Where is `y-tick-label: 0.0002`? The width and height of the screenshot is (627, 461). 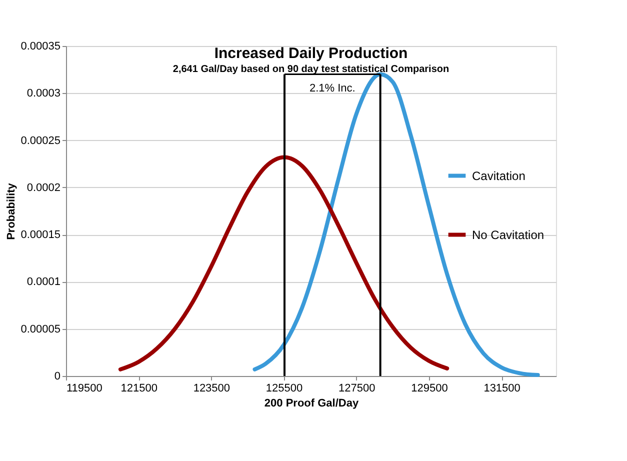 y-tick-label: 0.0002 is located at coordinates (43, 188).